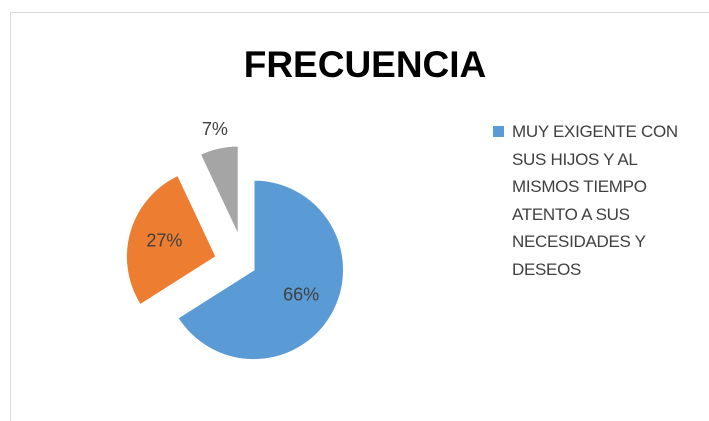  I want to click on data-label: 66%, so click(301, 295).